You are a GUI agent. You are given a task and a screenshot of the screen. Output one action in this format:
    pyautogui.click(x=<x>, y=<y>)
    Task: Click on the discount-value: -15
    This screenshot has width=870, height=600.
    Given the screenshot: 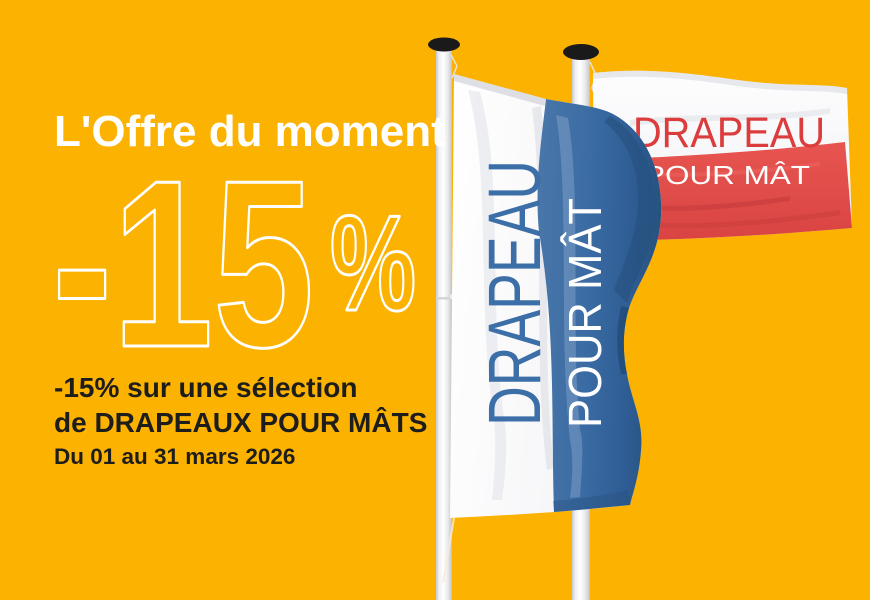 What is the action you would take?
    pyautogui.click(x=183, y=264)
    